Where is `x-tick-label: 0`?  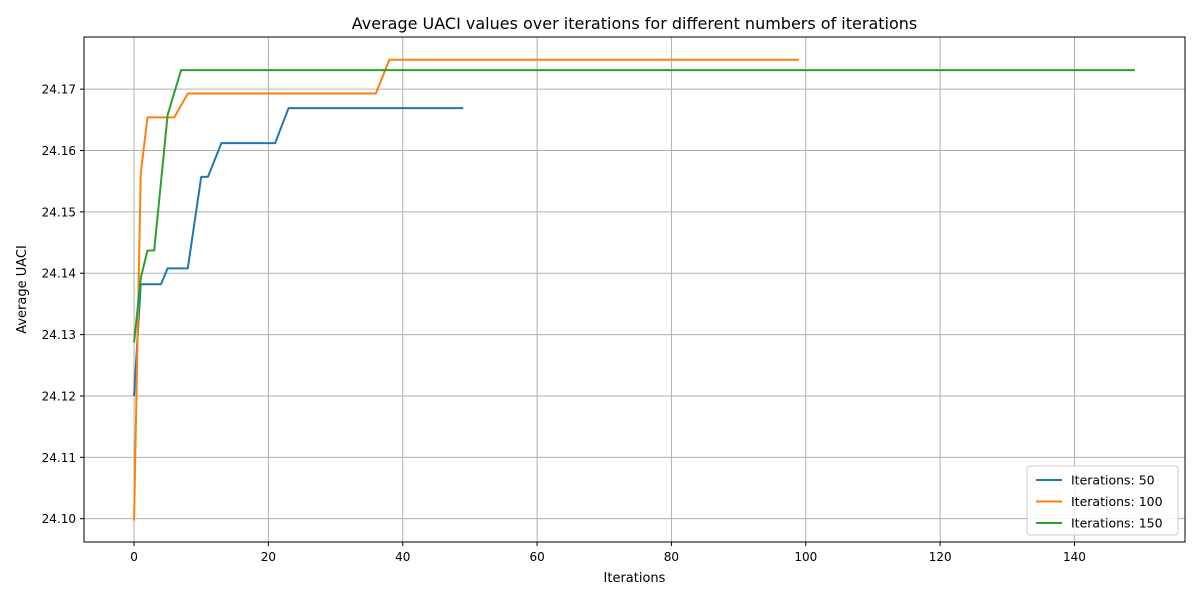
x-tick-label: 0 is located at coordinates (134, 557).